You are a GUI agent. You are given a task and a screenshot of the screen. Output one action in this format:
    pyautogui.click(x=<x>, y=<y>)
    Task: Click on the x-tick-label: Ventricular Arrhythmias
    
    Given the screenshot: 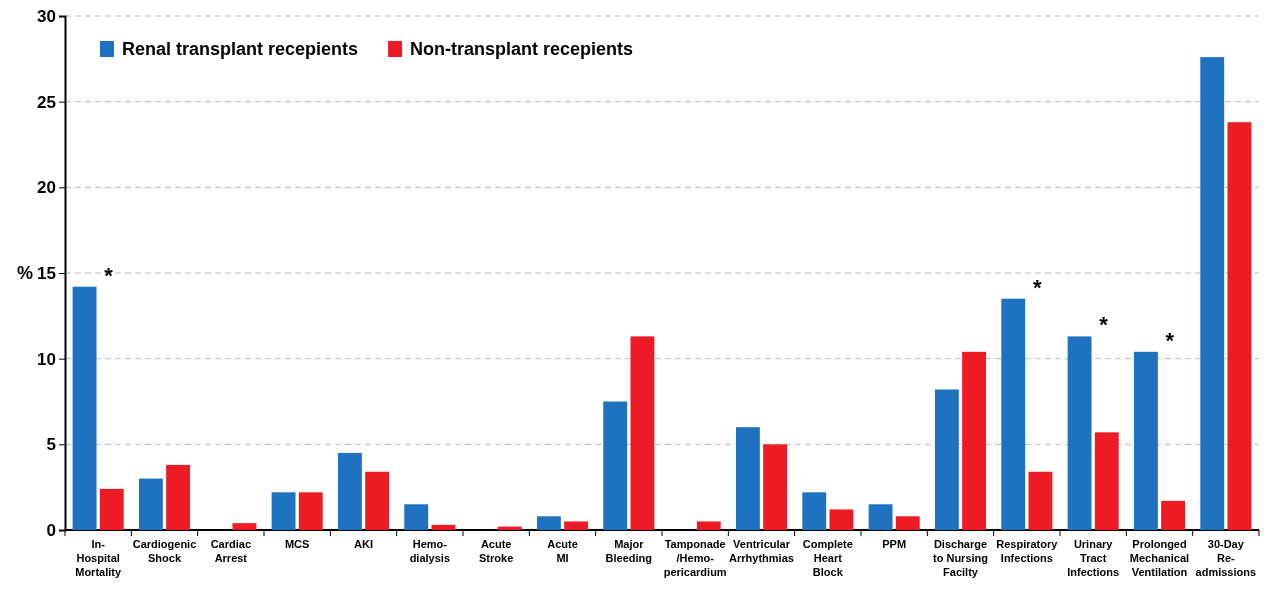 What is the action you would take?
    pyautogui.click(x=761, y=551)
    